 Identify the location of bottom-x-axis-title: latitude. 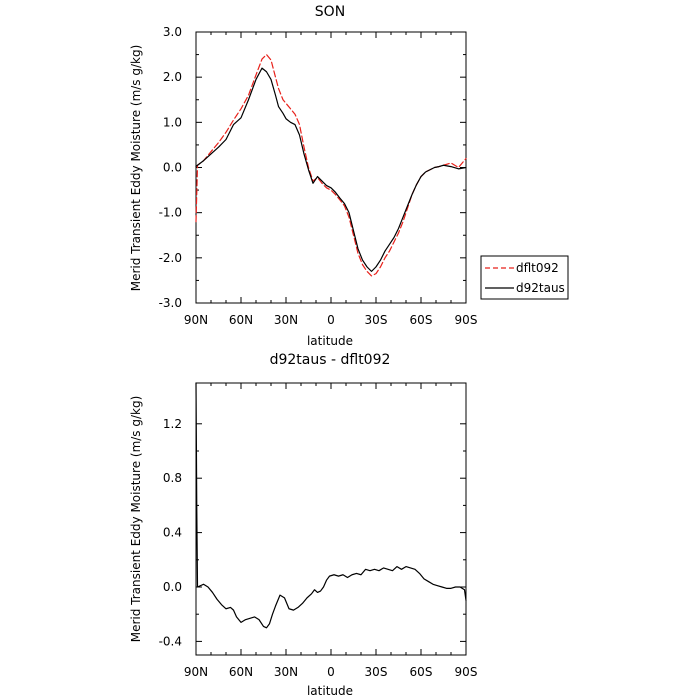
(330, 691).